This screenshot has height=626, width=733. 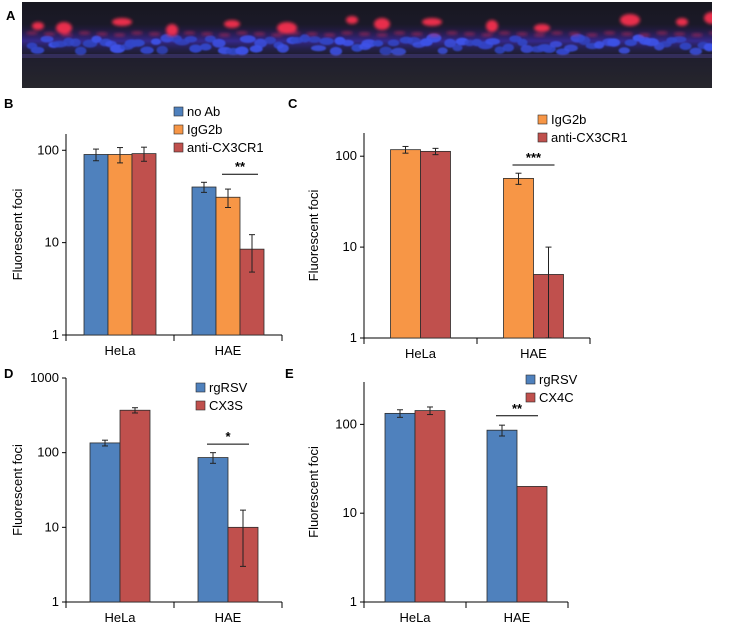 I want to click on legend-label: CX4C, so click(x=556, y=397).